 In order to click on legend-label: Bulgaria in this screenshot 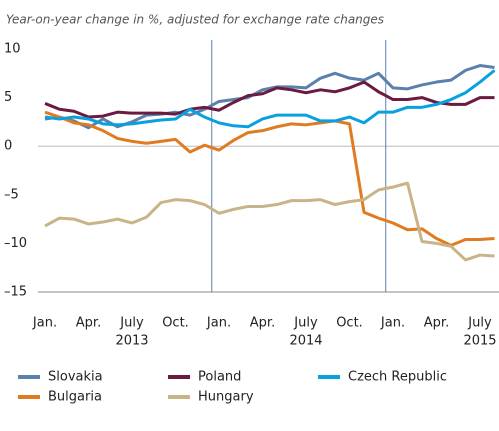, I will do `click(75, 397)`.